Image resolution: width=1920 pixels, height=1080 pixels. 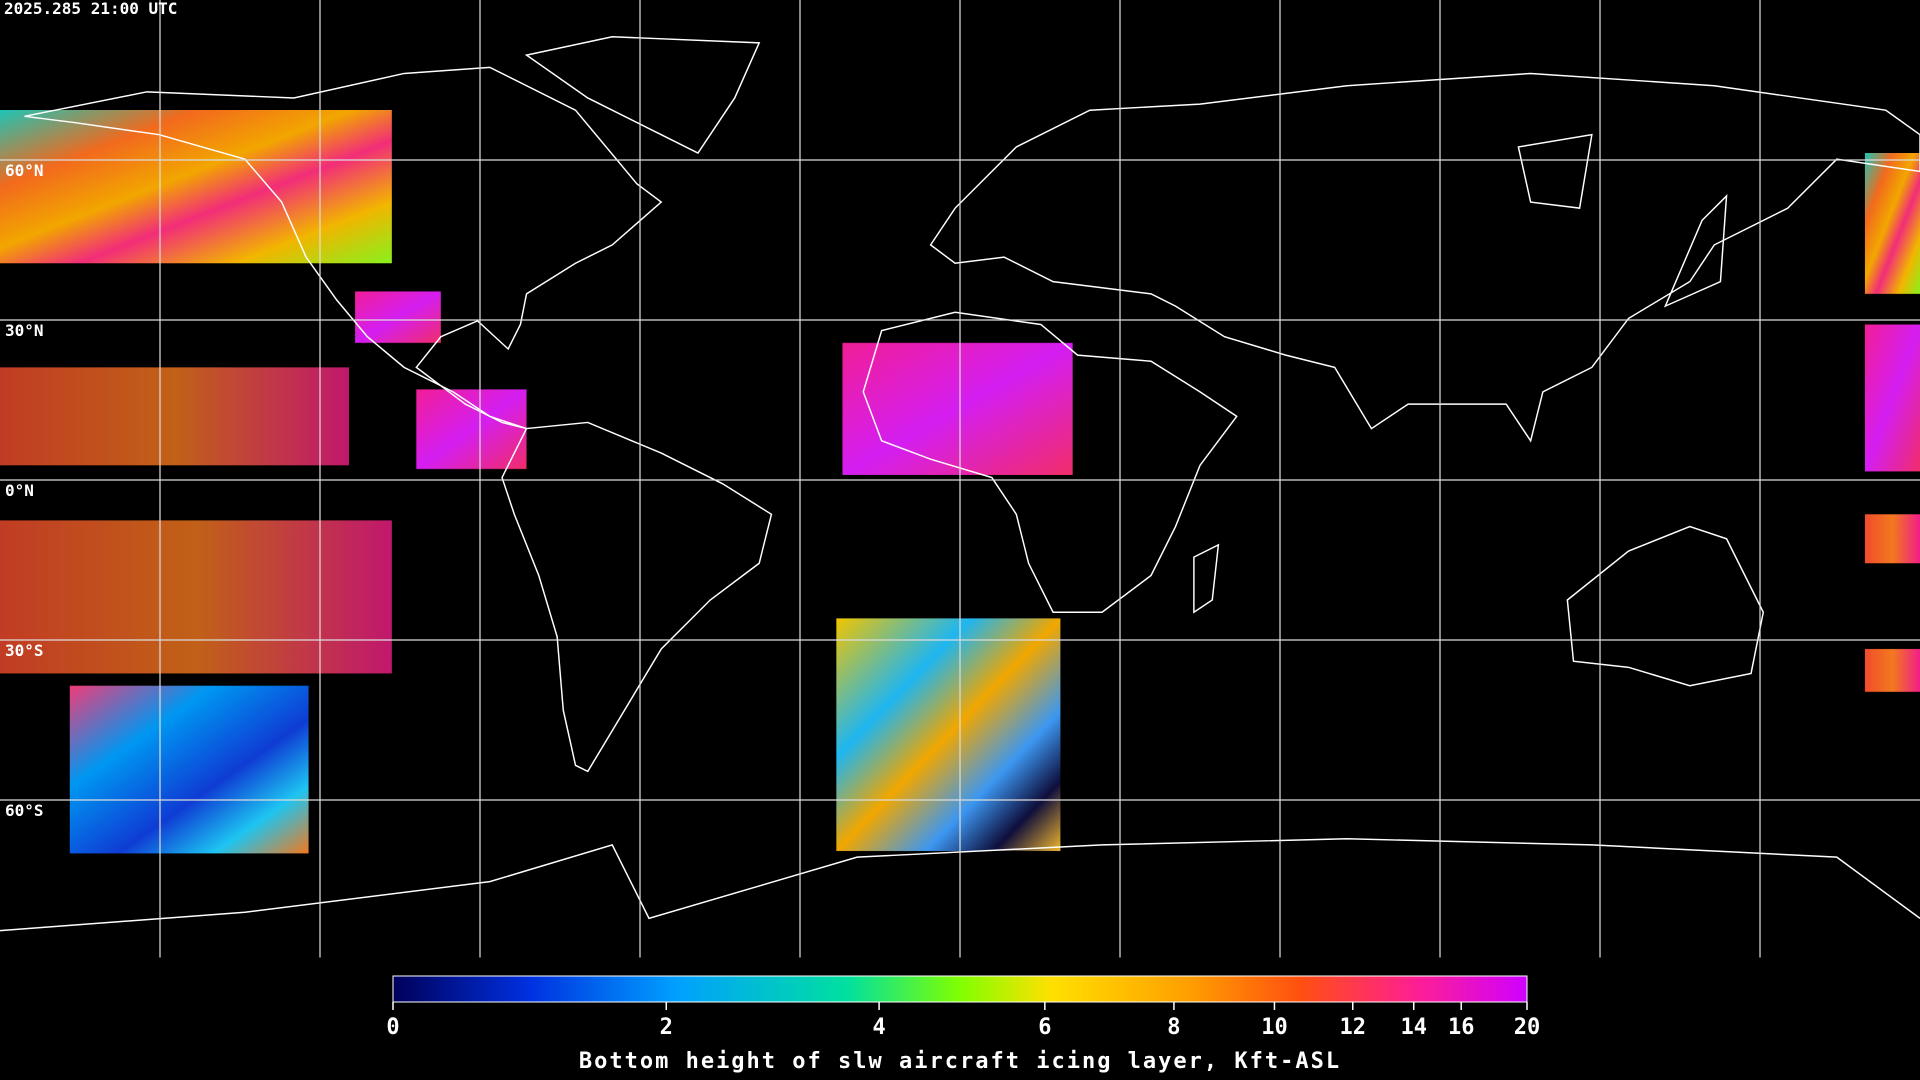 I want to click on latitude-label: 60°N, so click(x=24, y=170).